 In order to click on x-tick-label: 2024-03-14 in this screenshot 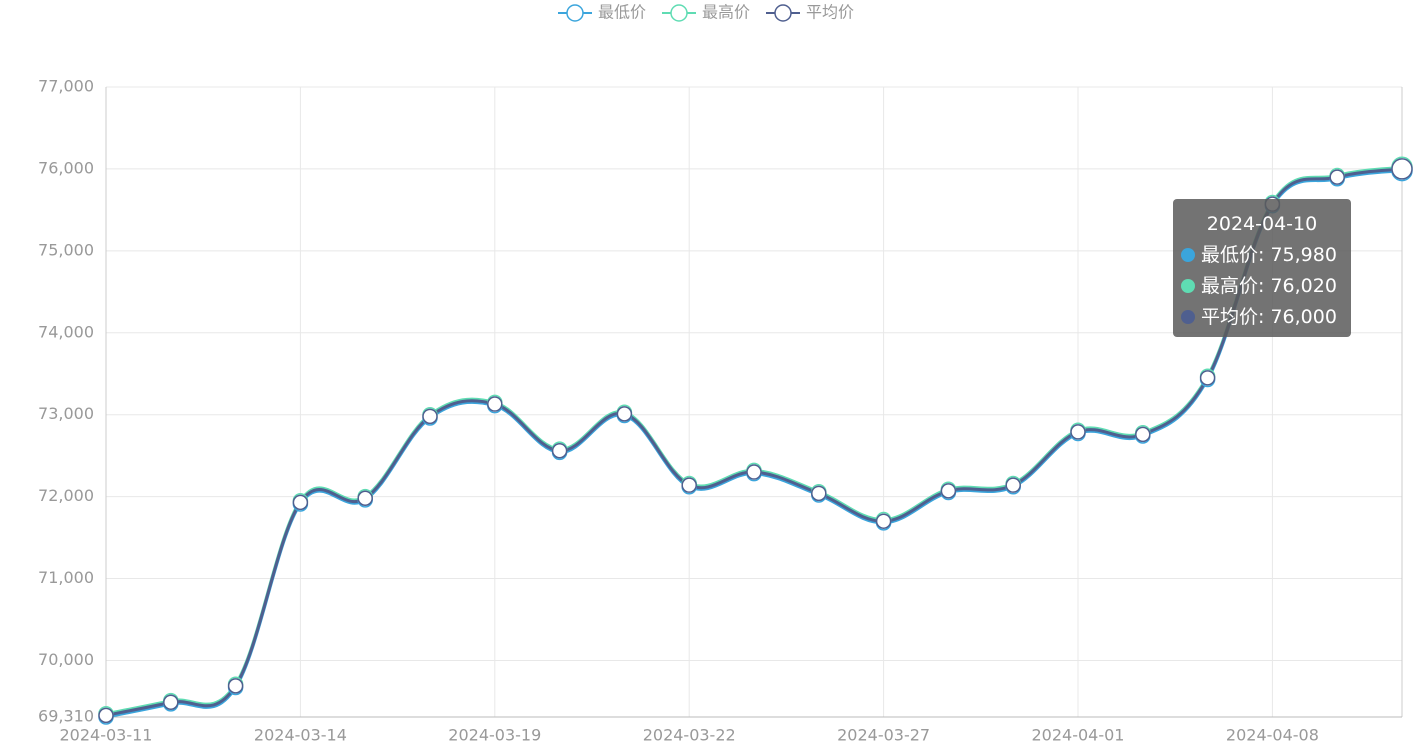, I will do `click(300, 735)`.